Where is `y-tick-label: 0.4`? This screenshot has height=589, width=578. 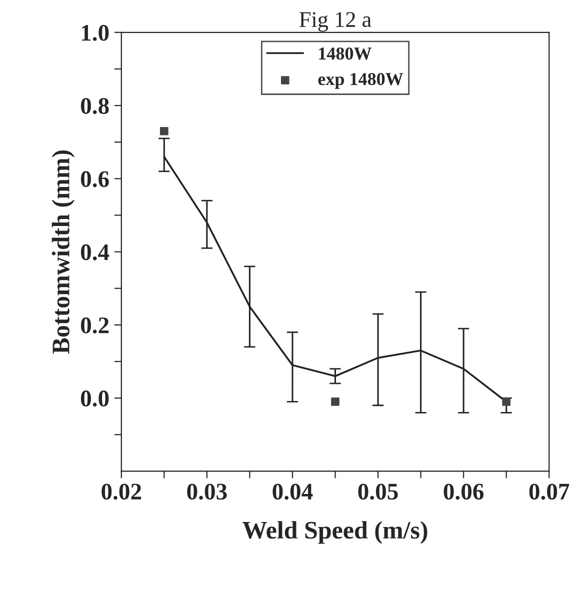
y-tick-label: 0.4 is located at coordinates (95, 252).